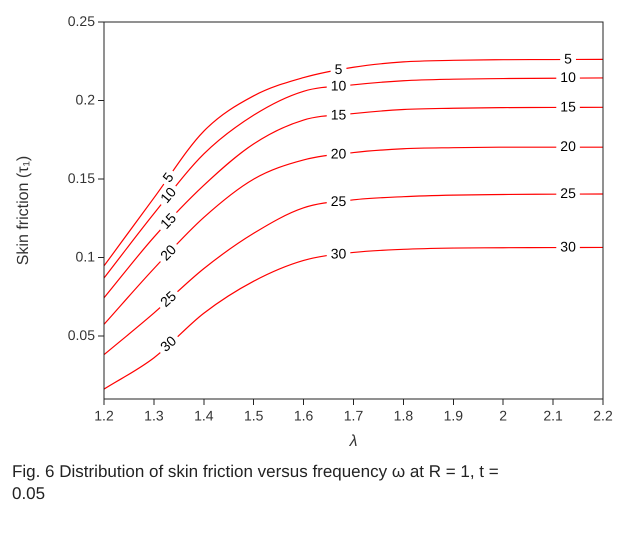 Image resolution: width=633 pixels, height=540 pixels. I want to click on x-axis-title: λ, so click(353, 441).